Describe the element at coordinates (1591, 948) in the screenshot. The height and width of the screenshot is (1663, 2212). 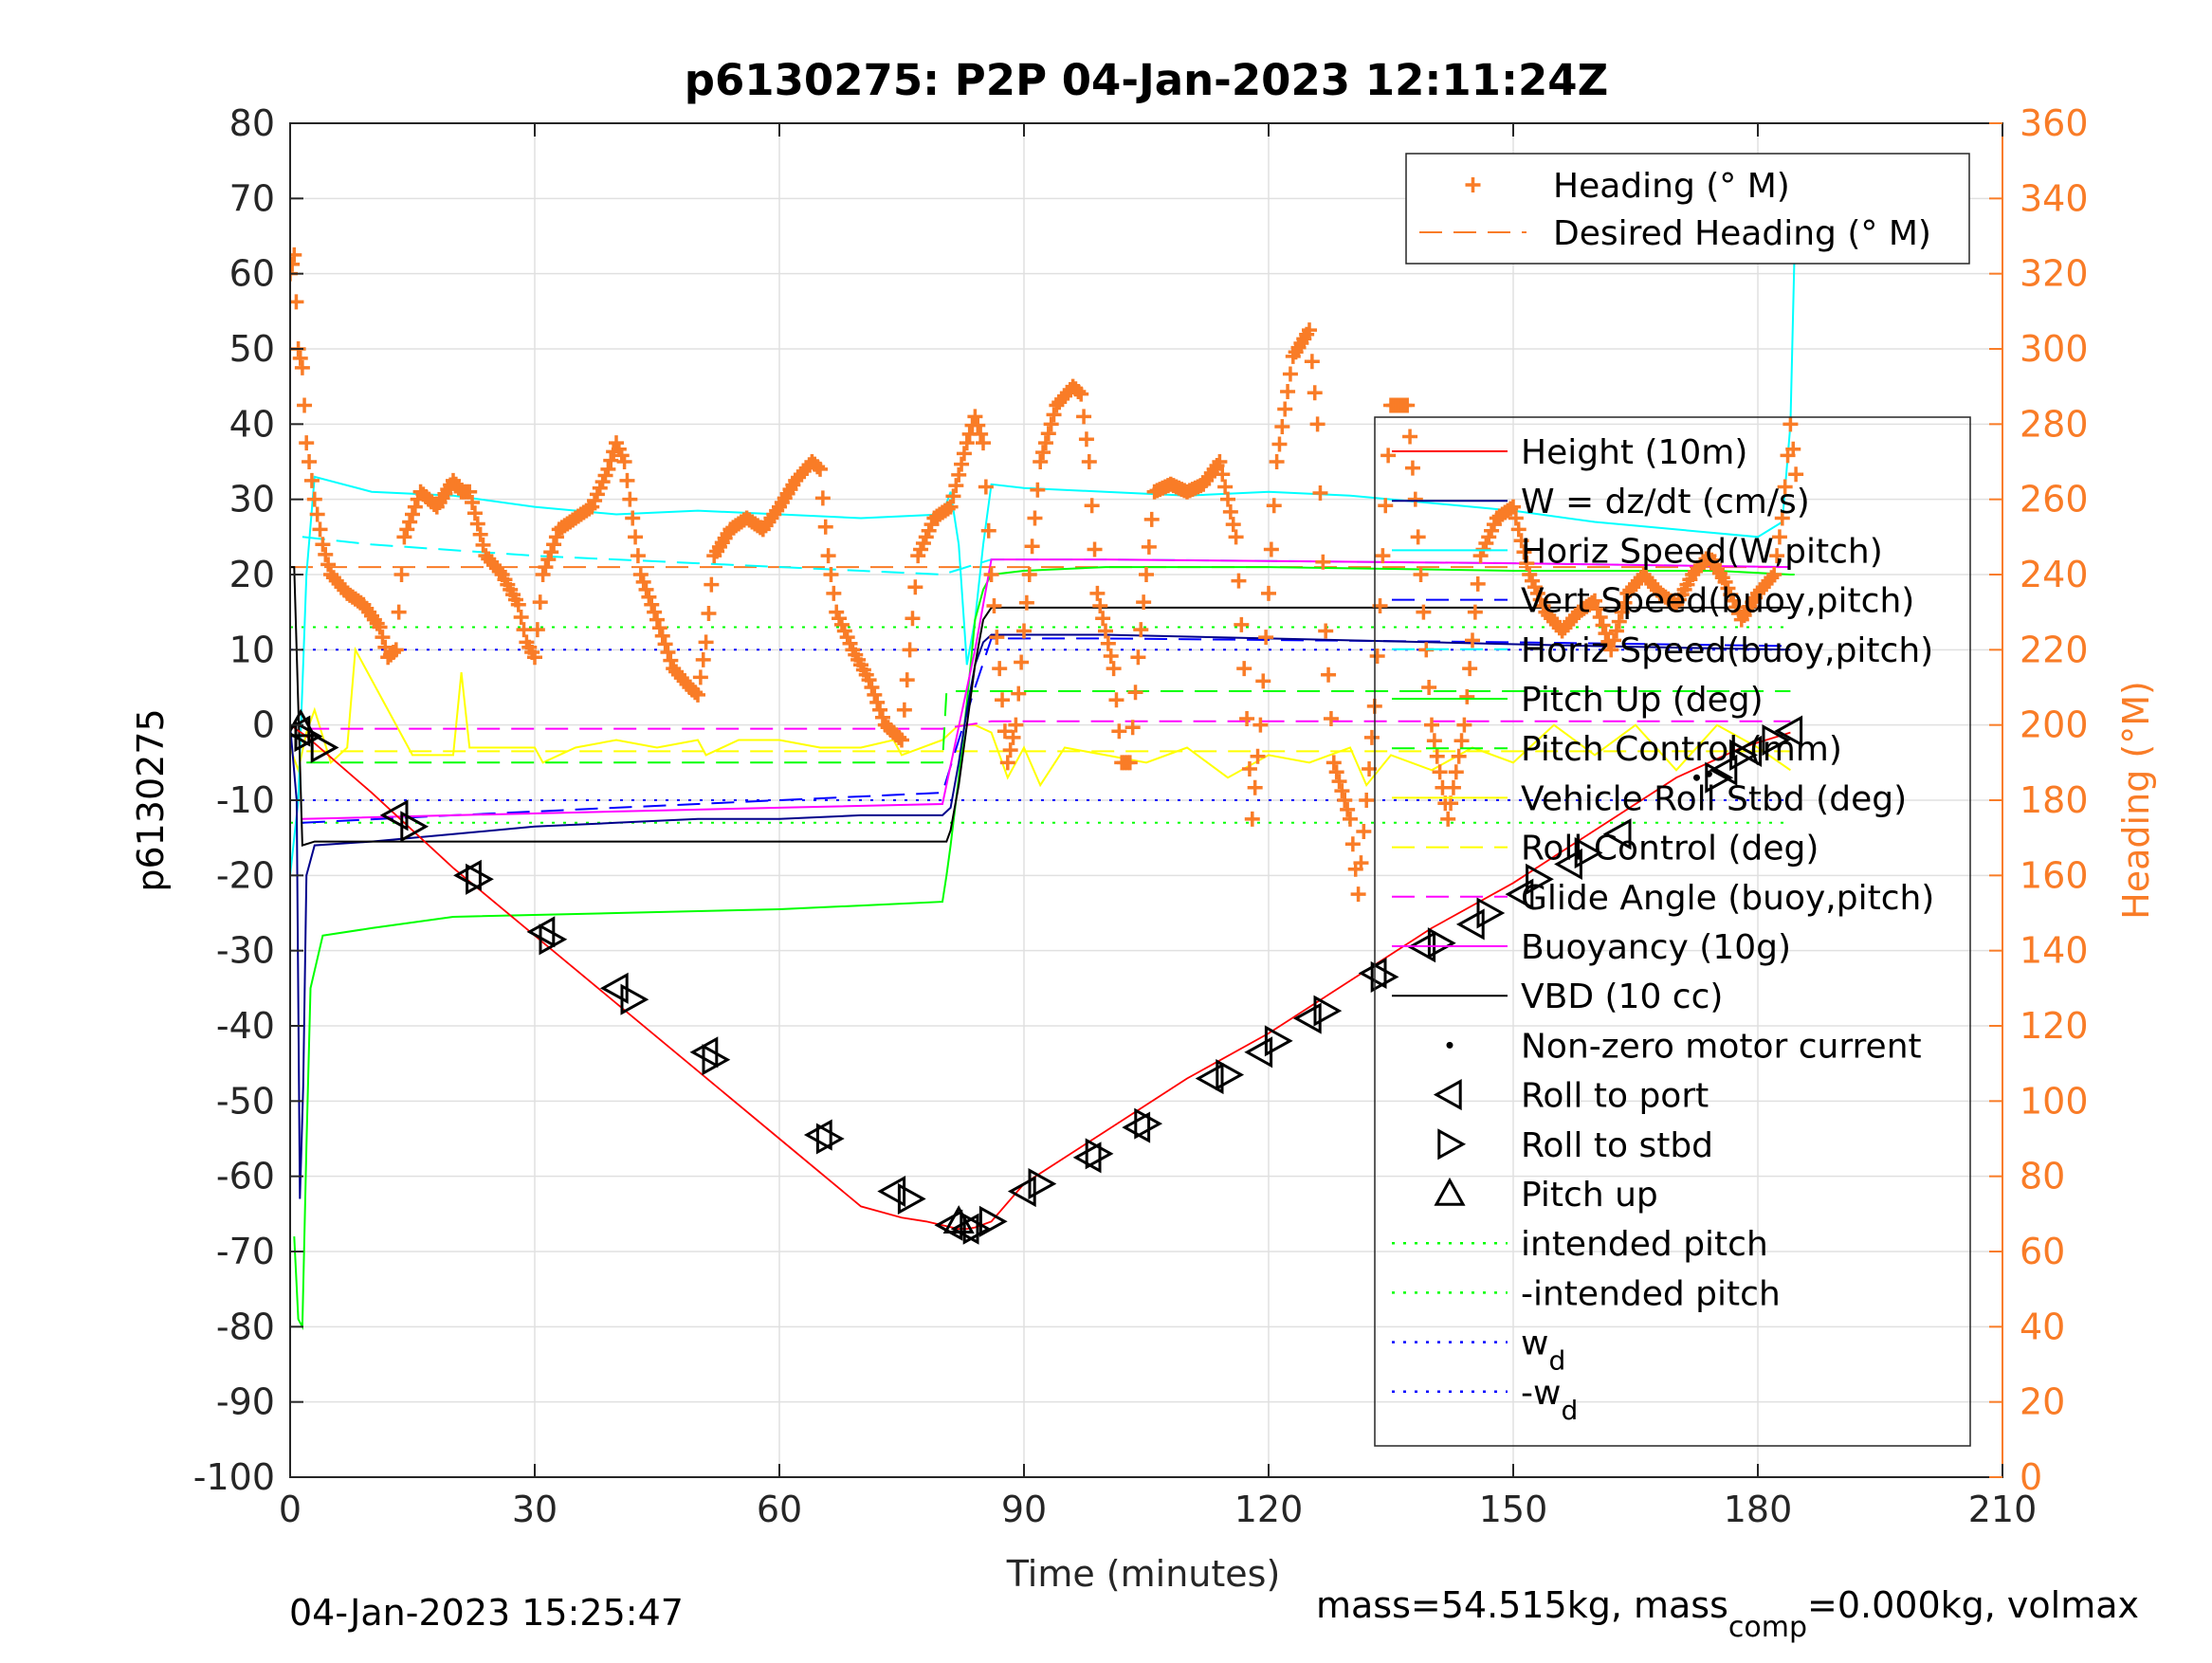
I see `legend-main-entry: Buoyancy (10g)` at that location.